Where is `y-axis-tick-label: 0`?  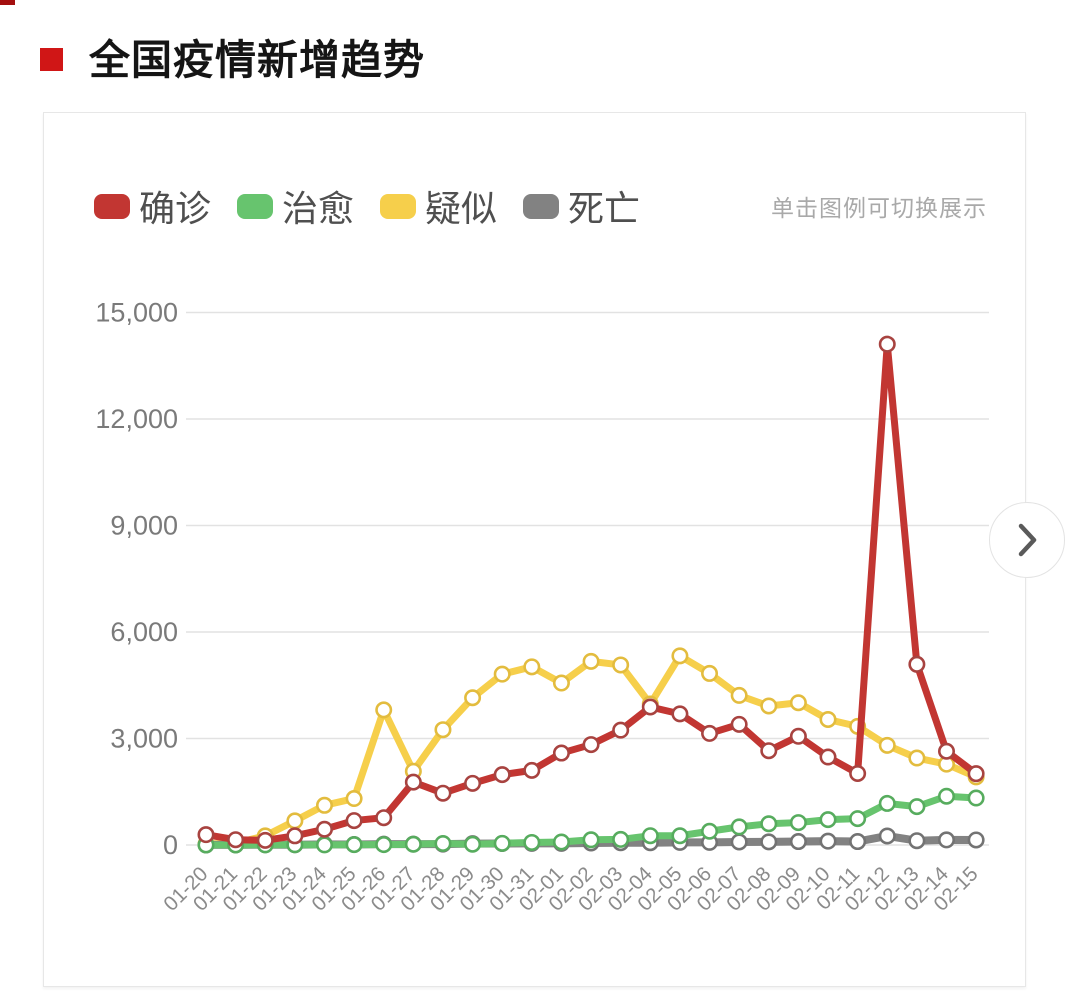
y-axis-tick-label: 0 is located at coordinates (170, 845).